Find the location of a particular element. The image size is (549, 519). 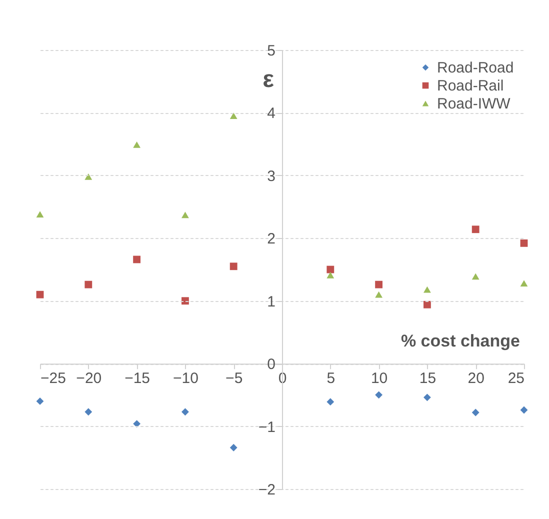

x-tick-label: −5 is located at coordinates (234, 379).